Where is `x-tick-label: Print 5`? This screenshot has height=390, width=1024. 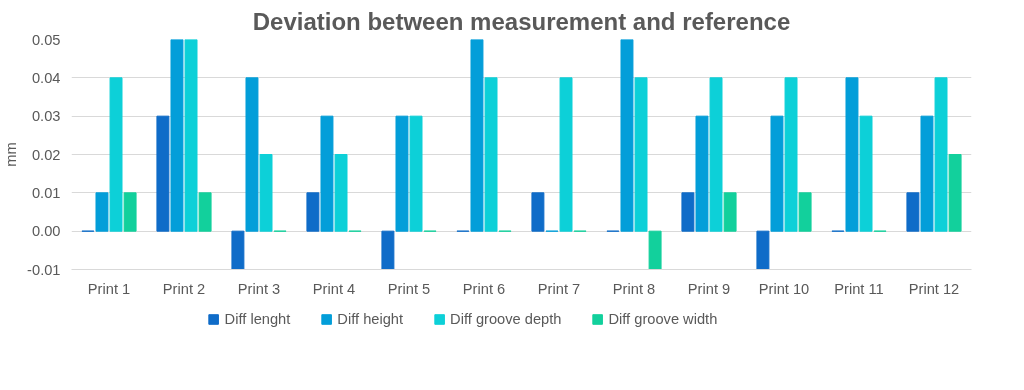 x-tick-label: Print 5 is located at coordinates (409, 288).